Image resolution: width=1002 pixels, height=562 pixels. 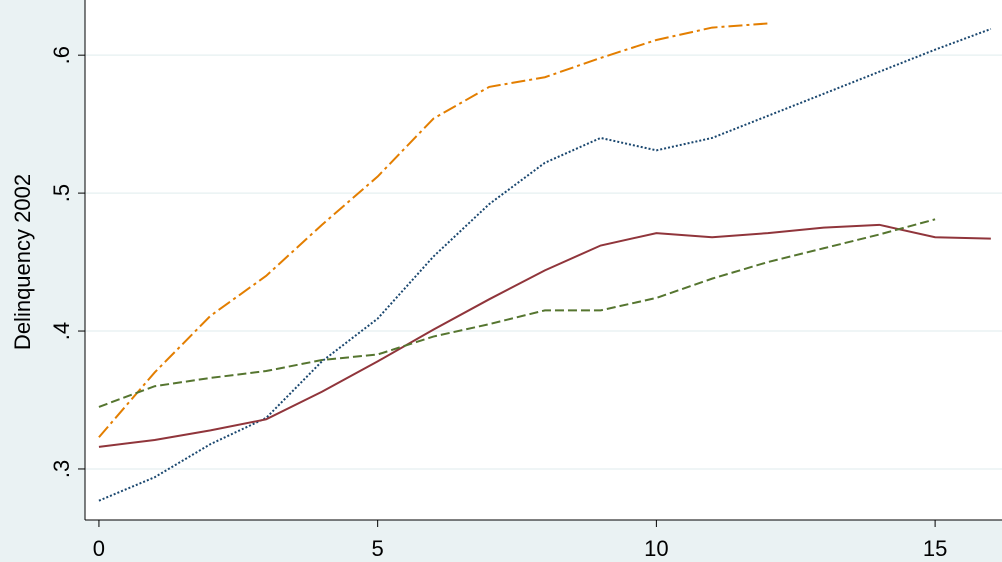 What do you see at coordinates (656, 548) in the screenshot?
I see `x-tick-label: 10` at bounding box center [656, 548].